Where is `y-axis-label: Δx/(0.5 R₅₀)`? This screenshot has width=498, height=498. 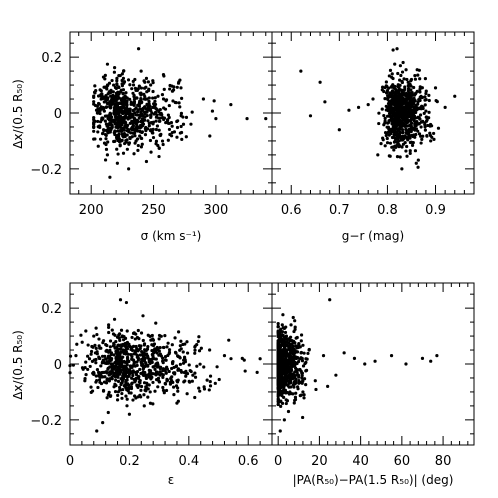
y-axis-label: Δx/(0.5 R₅₀) is located at coordinates (18, 114).